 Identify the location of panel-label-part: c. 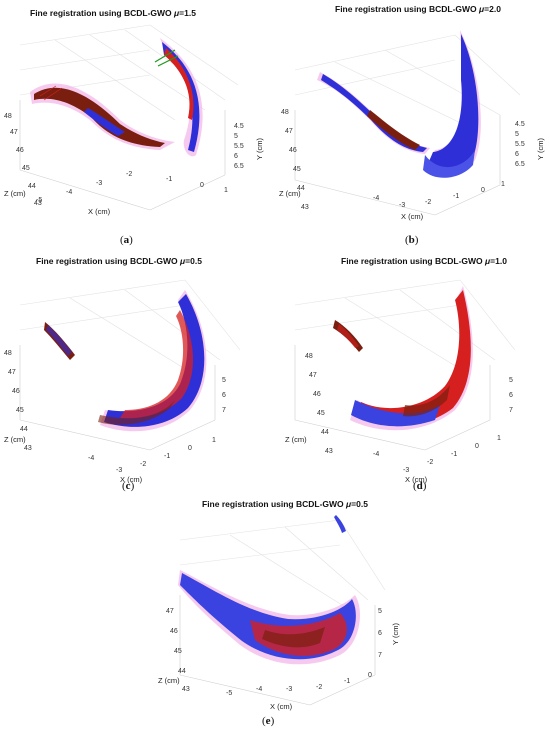
(128, 486).